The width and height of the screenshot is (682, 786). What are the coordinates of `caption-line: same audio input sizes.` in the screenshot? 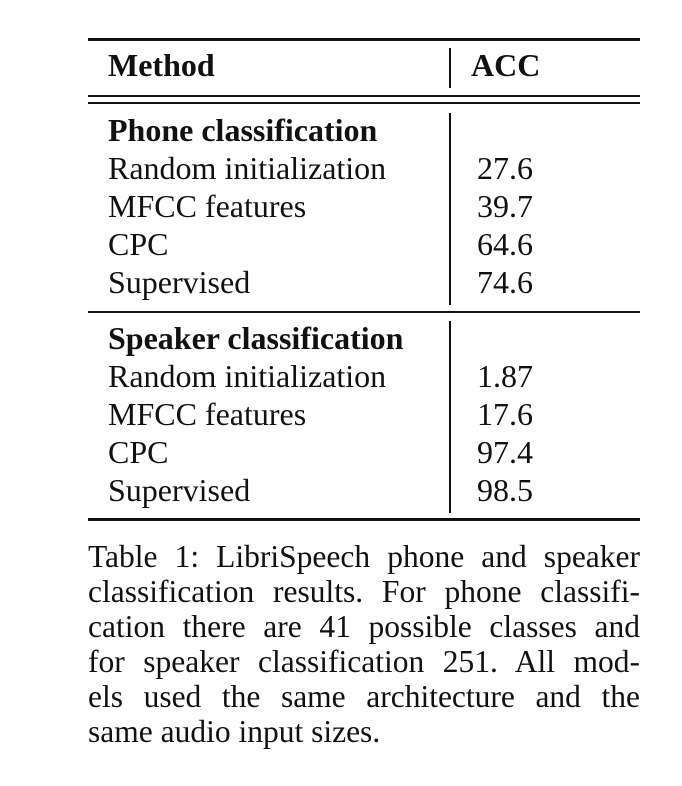 It's located at (234, 731).